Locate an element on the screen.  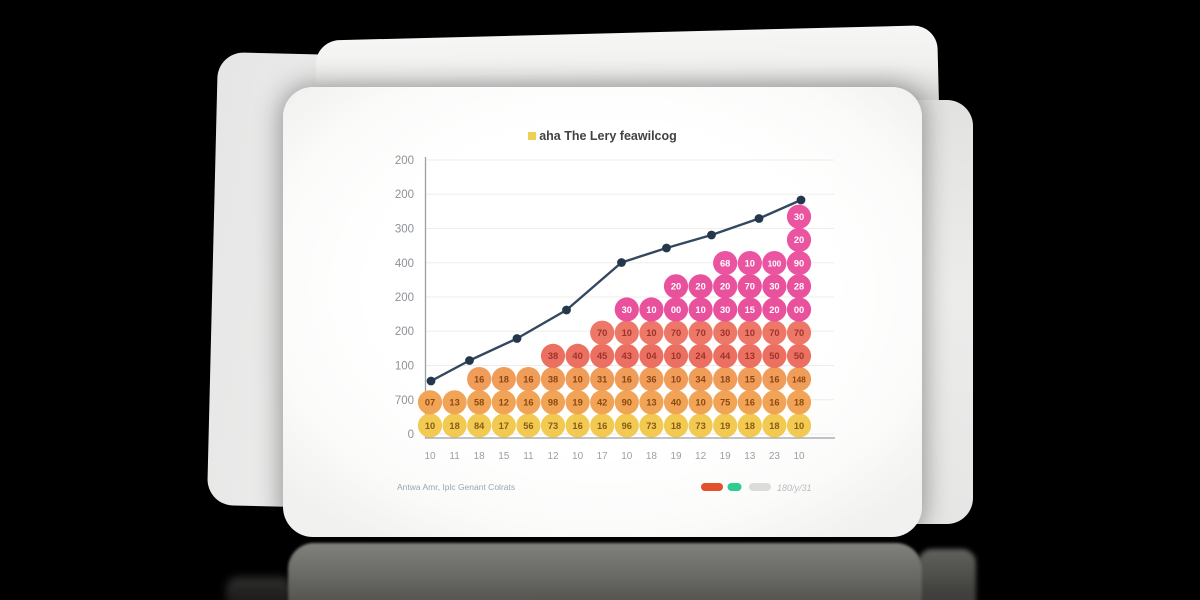
svg-text: 68 is located at coordinates (725, 263).